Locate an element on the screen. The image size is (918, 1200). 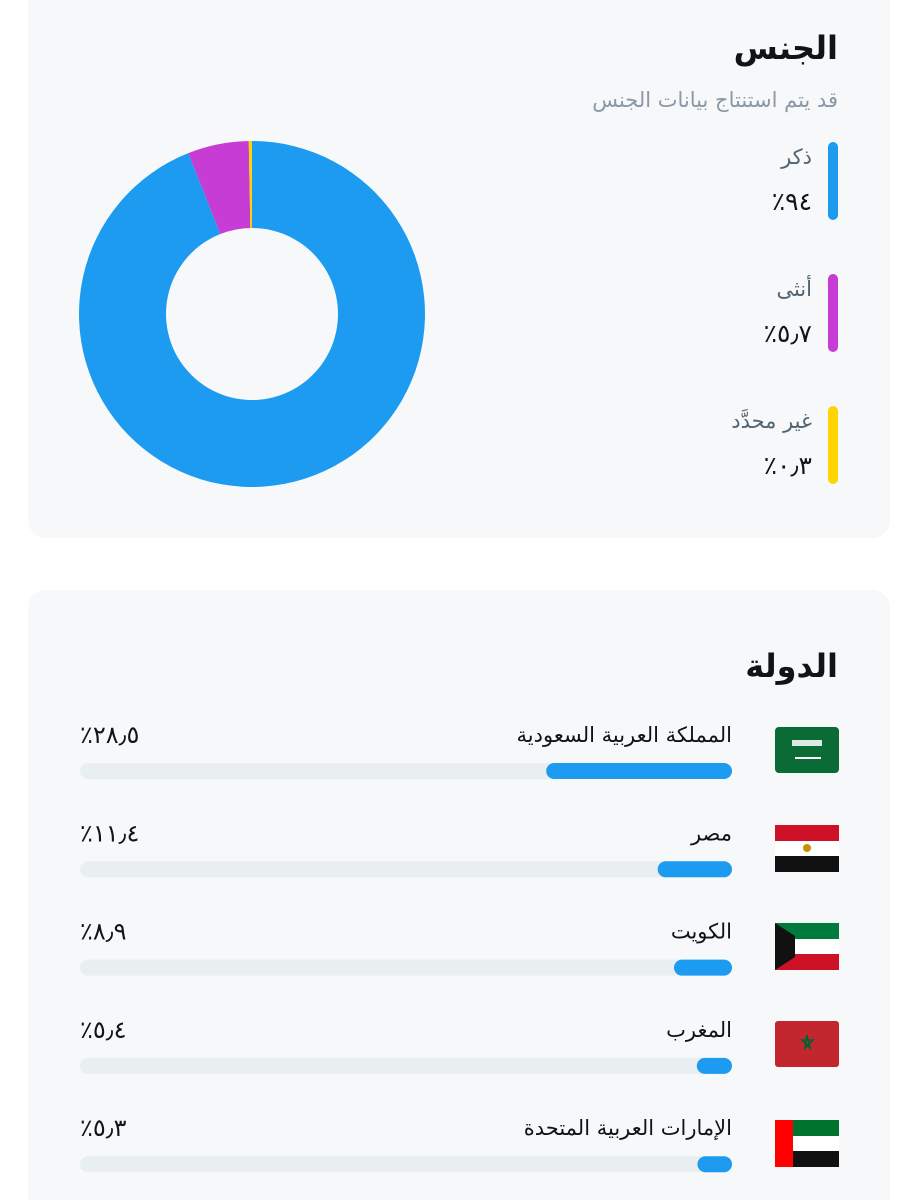
country-title: الدولة is located at coordinates (791, 666).